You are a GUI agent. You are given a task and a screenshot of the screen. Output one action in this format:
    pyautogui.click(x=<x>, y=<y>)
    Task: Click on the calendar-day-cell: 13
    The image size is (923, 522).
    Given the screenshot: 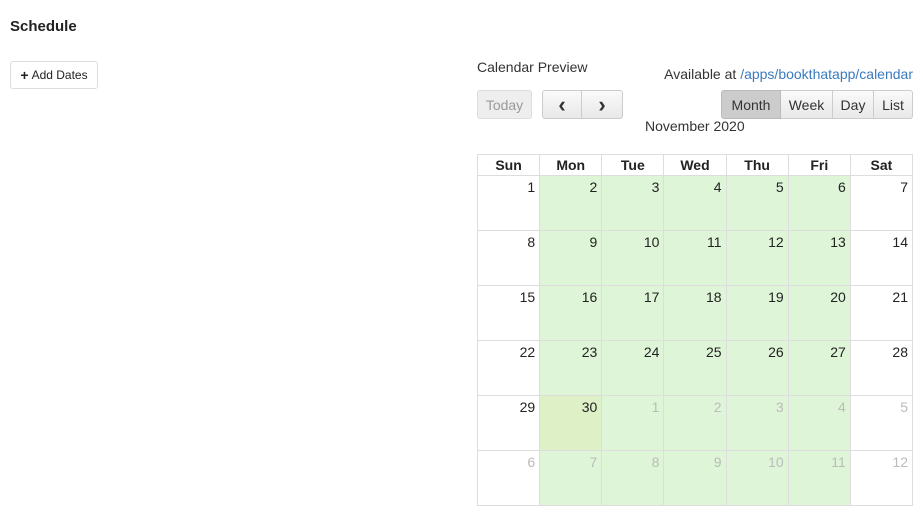 What is the action you would take?
    pyautogui.click(x=819, y=258)
    